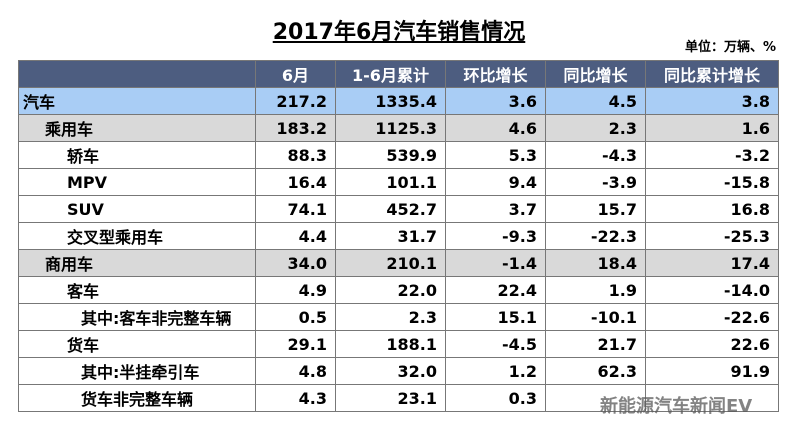  What do you see at coordinates (712, 128) in the screenshot?
I see `cell: 1.6` at bounding box center [712, 128].